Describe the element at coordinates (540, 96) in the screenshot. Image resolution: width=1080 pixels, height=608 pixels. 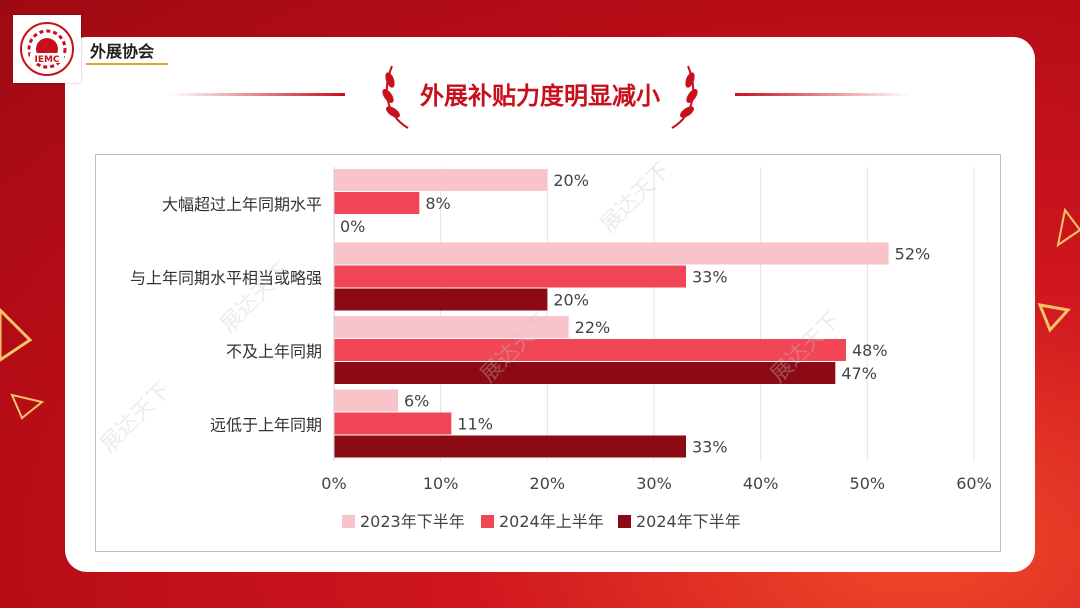
I see `page-title: 外展补贴力度明显减小` at that location.